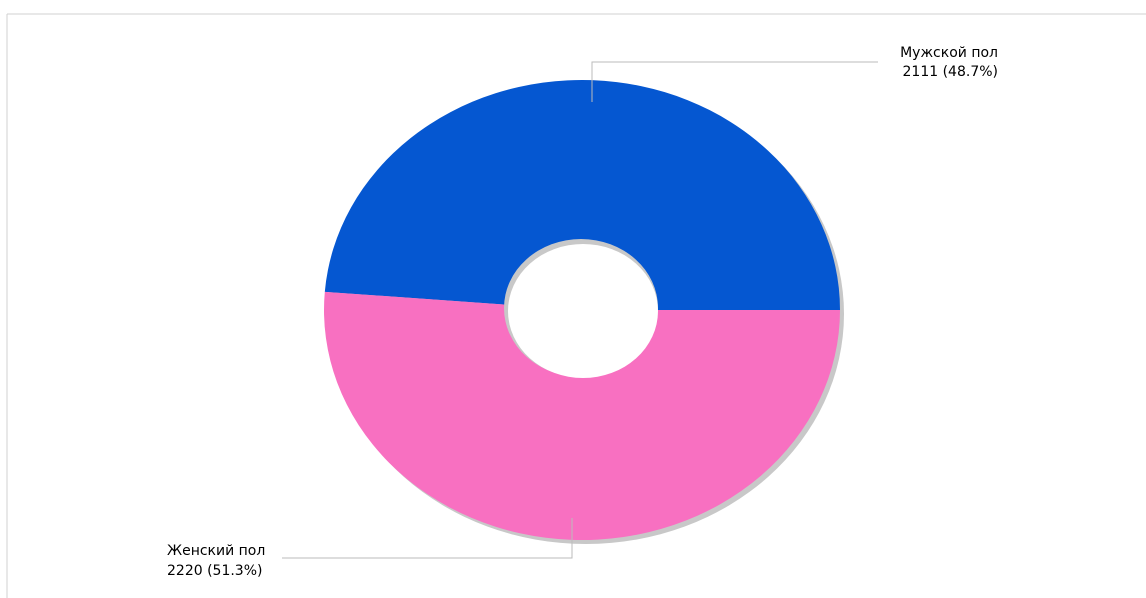  I want to click on donut-hole-center, so click(583, 311).